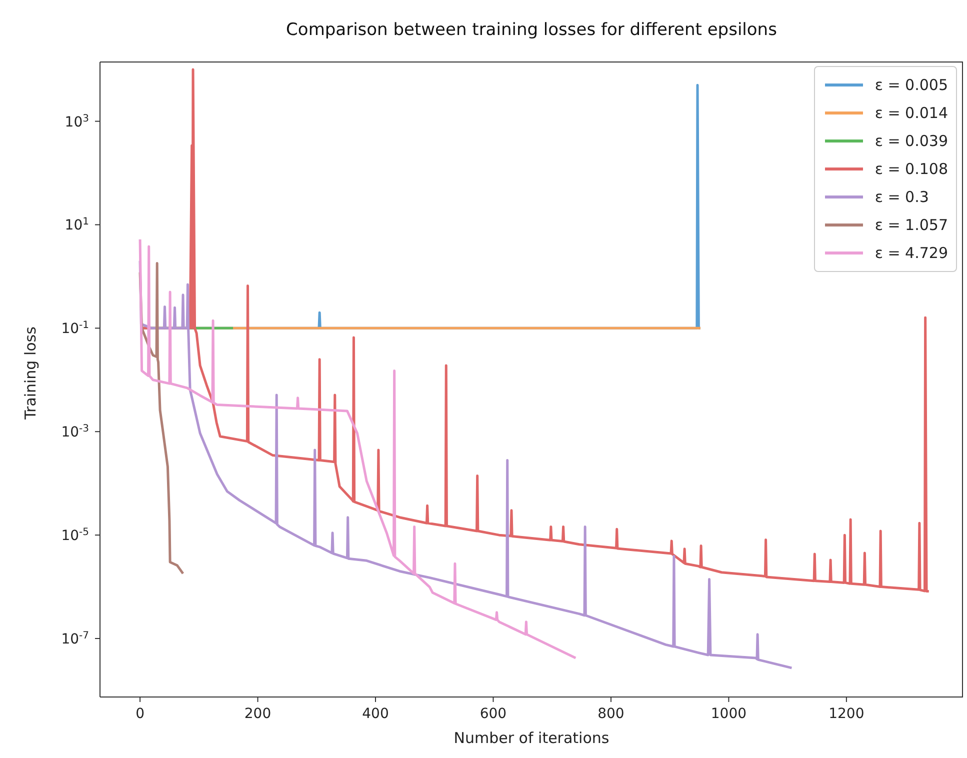 The height and width of the screenshot is (758, 967). Describe the element at coordinates (532, 738) in the screenshot. I see `x-axis-title: Number of iterations` at that location.